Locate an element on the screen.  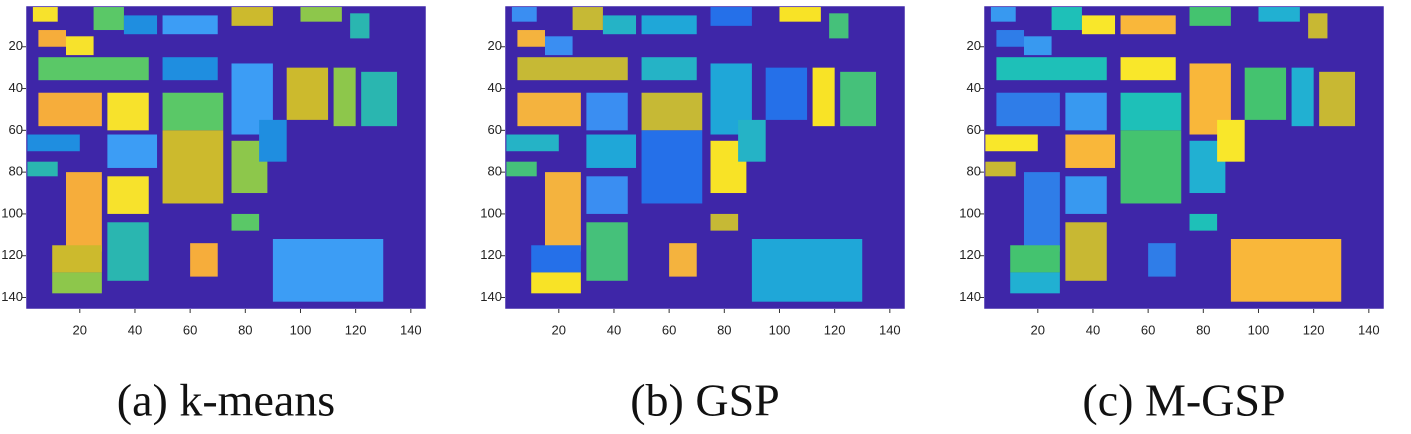
y-tick-label: 120 is located at coordinates (491, 254).